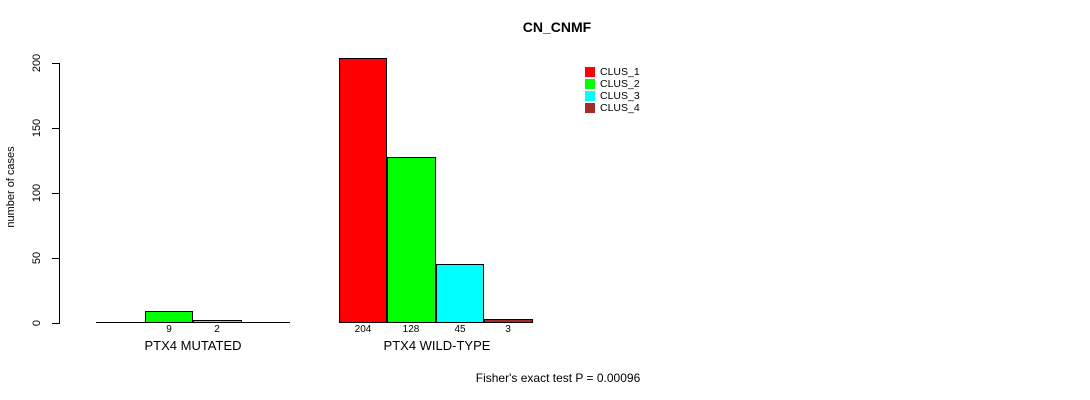 The height and width of the screenshot is (400, 1090). What do you see at coordinates (590, 72) in the screenshot?
I see `clus-1-swatch-icon` at bounding box center [590, 72].